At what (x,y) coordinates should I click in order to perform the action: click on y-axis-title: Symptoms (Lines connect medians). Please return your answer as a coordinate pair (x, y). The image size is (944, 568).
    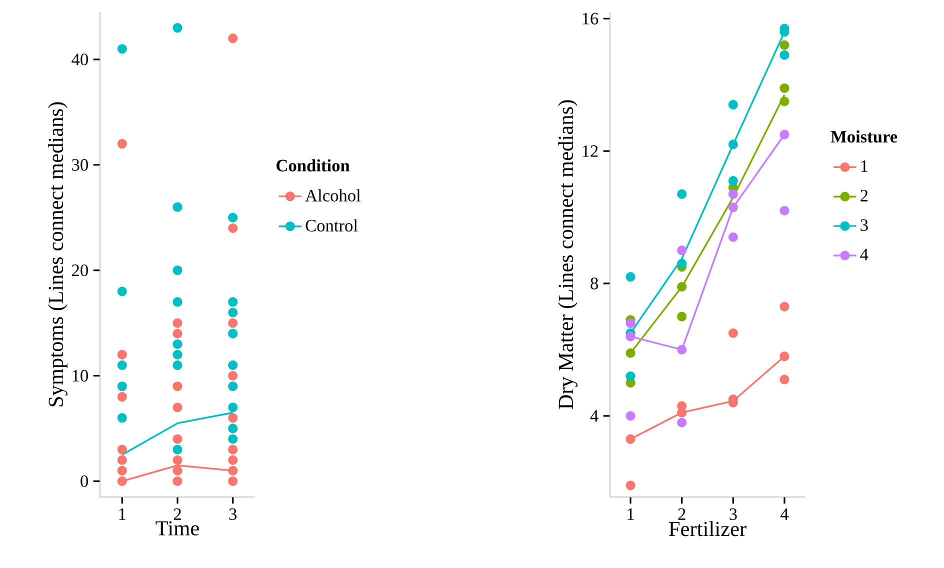
    Looking at the image, I should click on (58, 254).